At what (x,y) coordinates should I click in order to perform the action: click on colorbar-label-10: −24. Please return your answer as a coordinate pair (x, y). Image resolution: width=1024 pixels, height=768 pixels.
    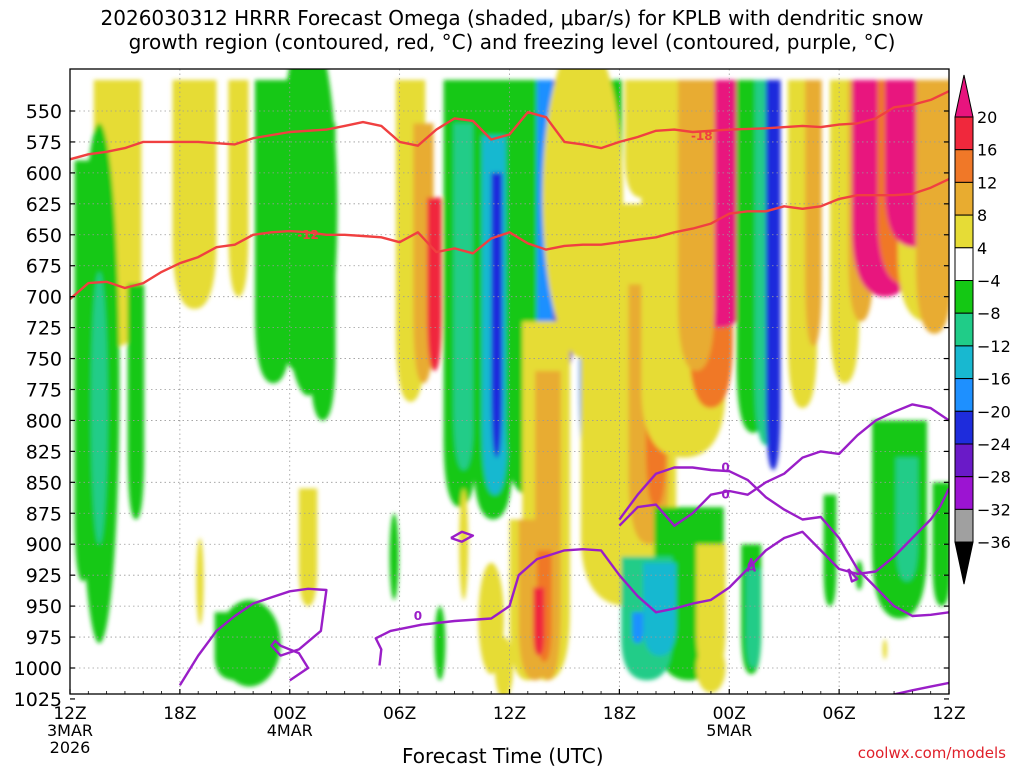
    Looking at the image, I should click on (994, 444).